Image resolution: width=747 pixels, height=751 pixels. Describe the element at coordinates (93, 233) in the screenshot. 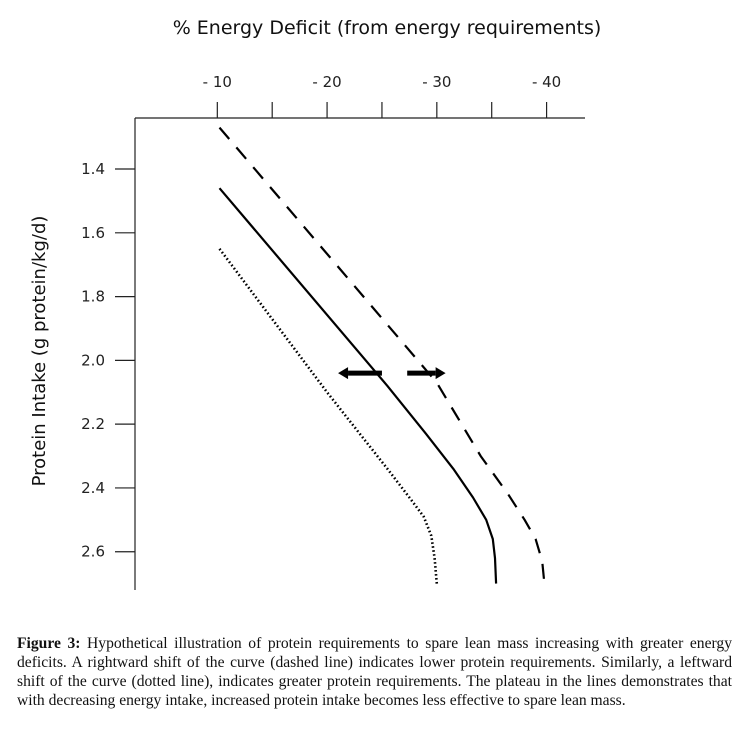

I see `y-tick-label: 1.6` at that location.